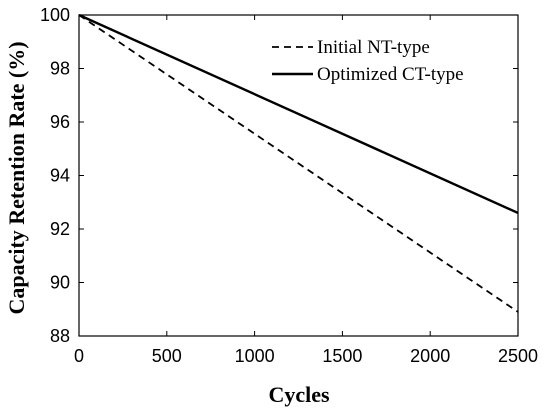 This screenshot has height=414, width=550. What do you see at coordinates (255, 356) in the screenshot?
I see `x-tick-label: 1000` at bounding box center [255, 356].